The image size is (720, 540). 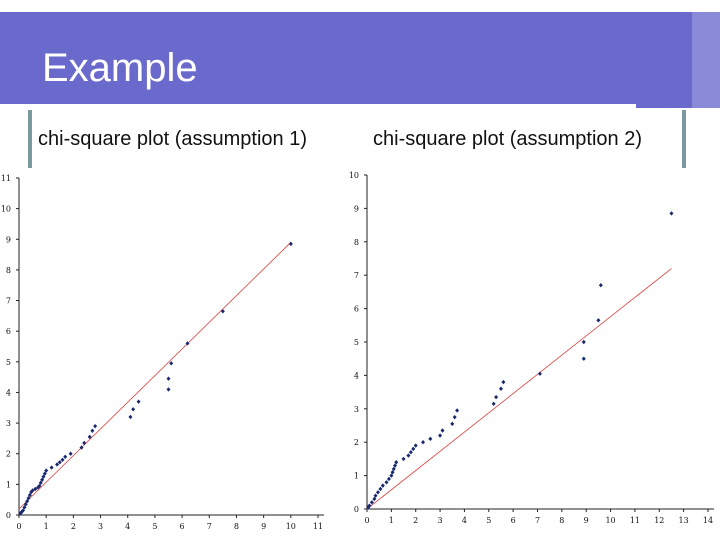 What do you see at coordinates (356, 309) in the screenshot?
I see `y-tick-label: 6` at bounding box center [356, 309].